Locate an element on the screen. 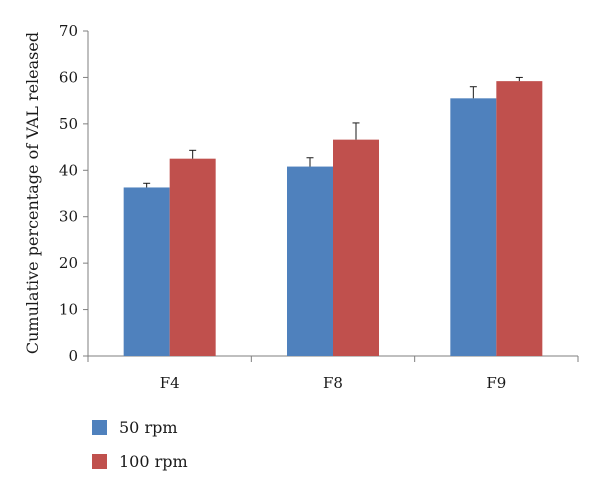 Image resolution: width=600 pixels, height=493 pixels. x-tick-label: F8 is located at coordinates (333, 383).